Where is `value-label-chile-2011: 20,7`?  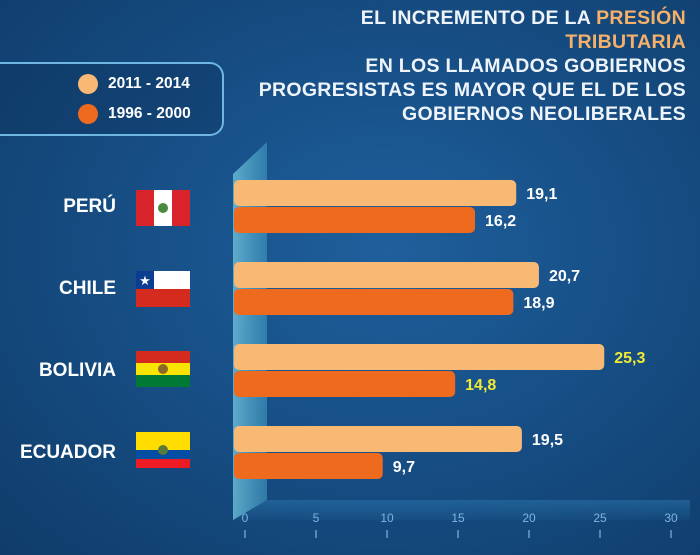
value-label-chile-2011: 20,7 is located at coordinates (564, 276).